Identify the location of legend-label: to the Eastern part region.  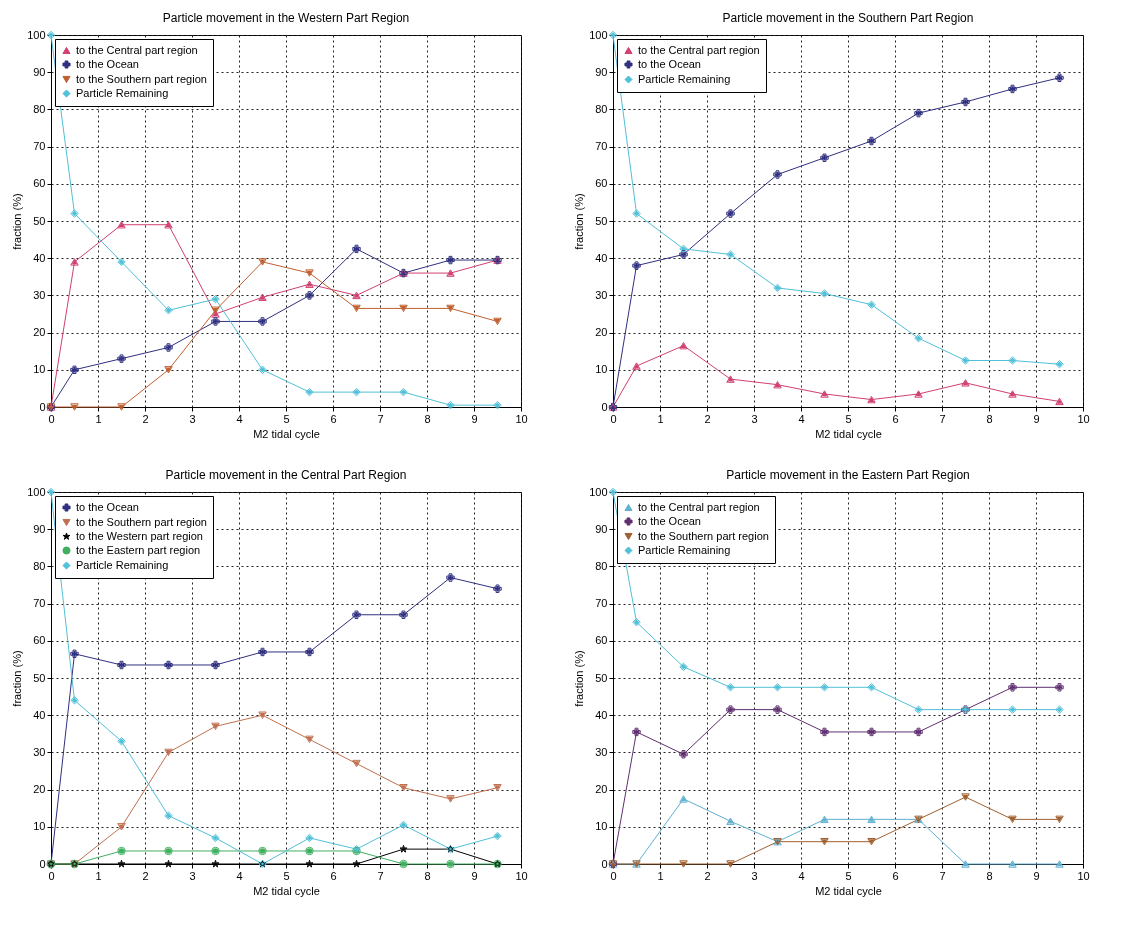
(138, 549).